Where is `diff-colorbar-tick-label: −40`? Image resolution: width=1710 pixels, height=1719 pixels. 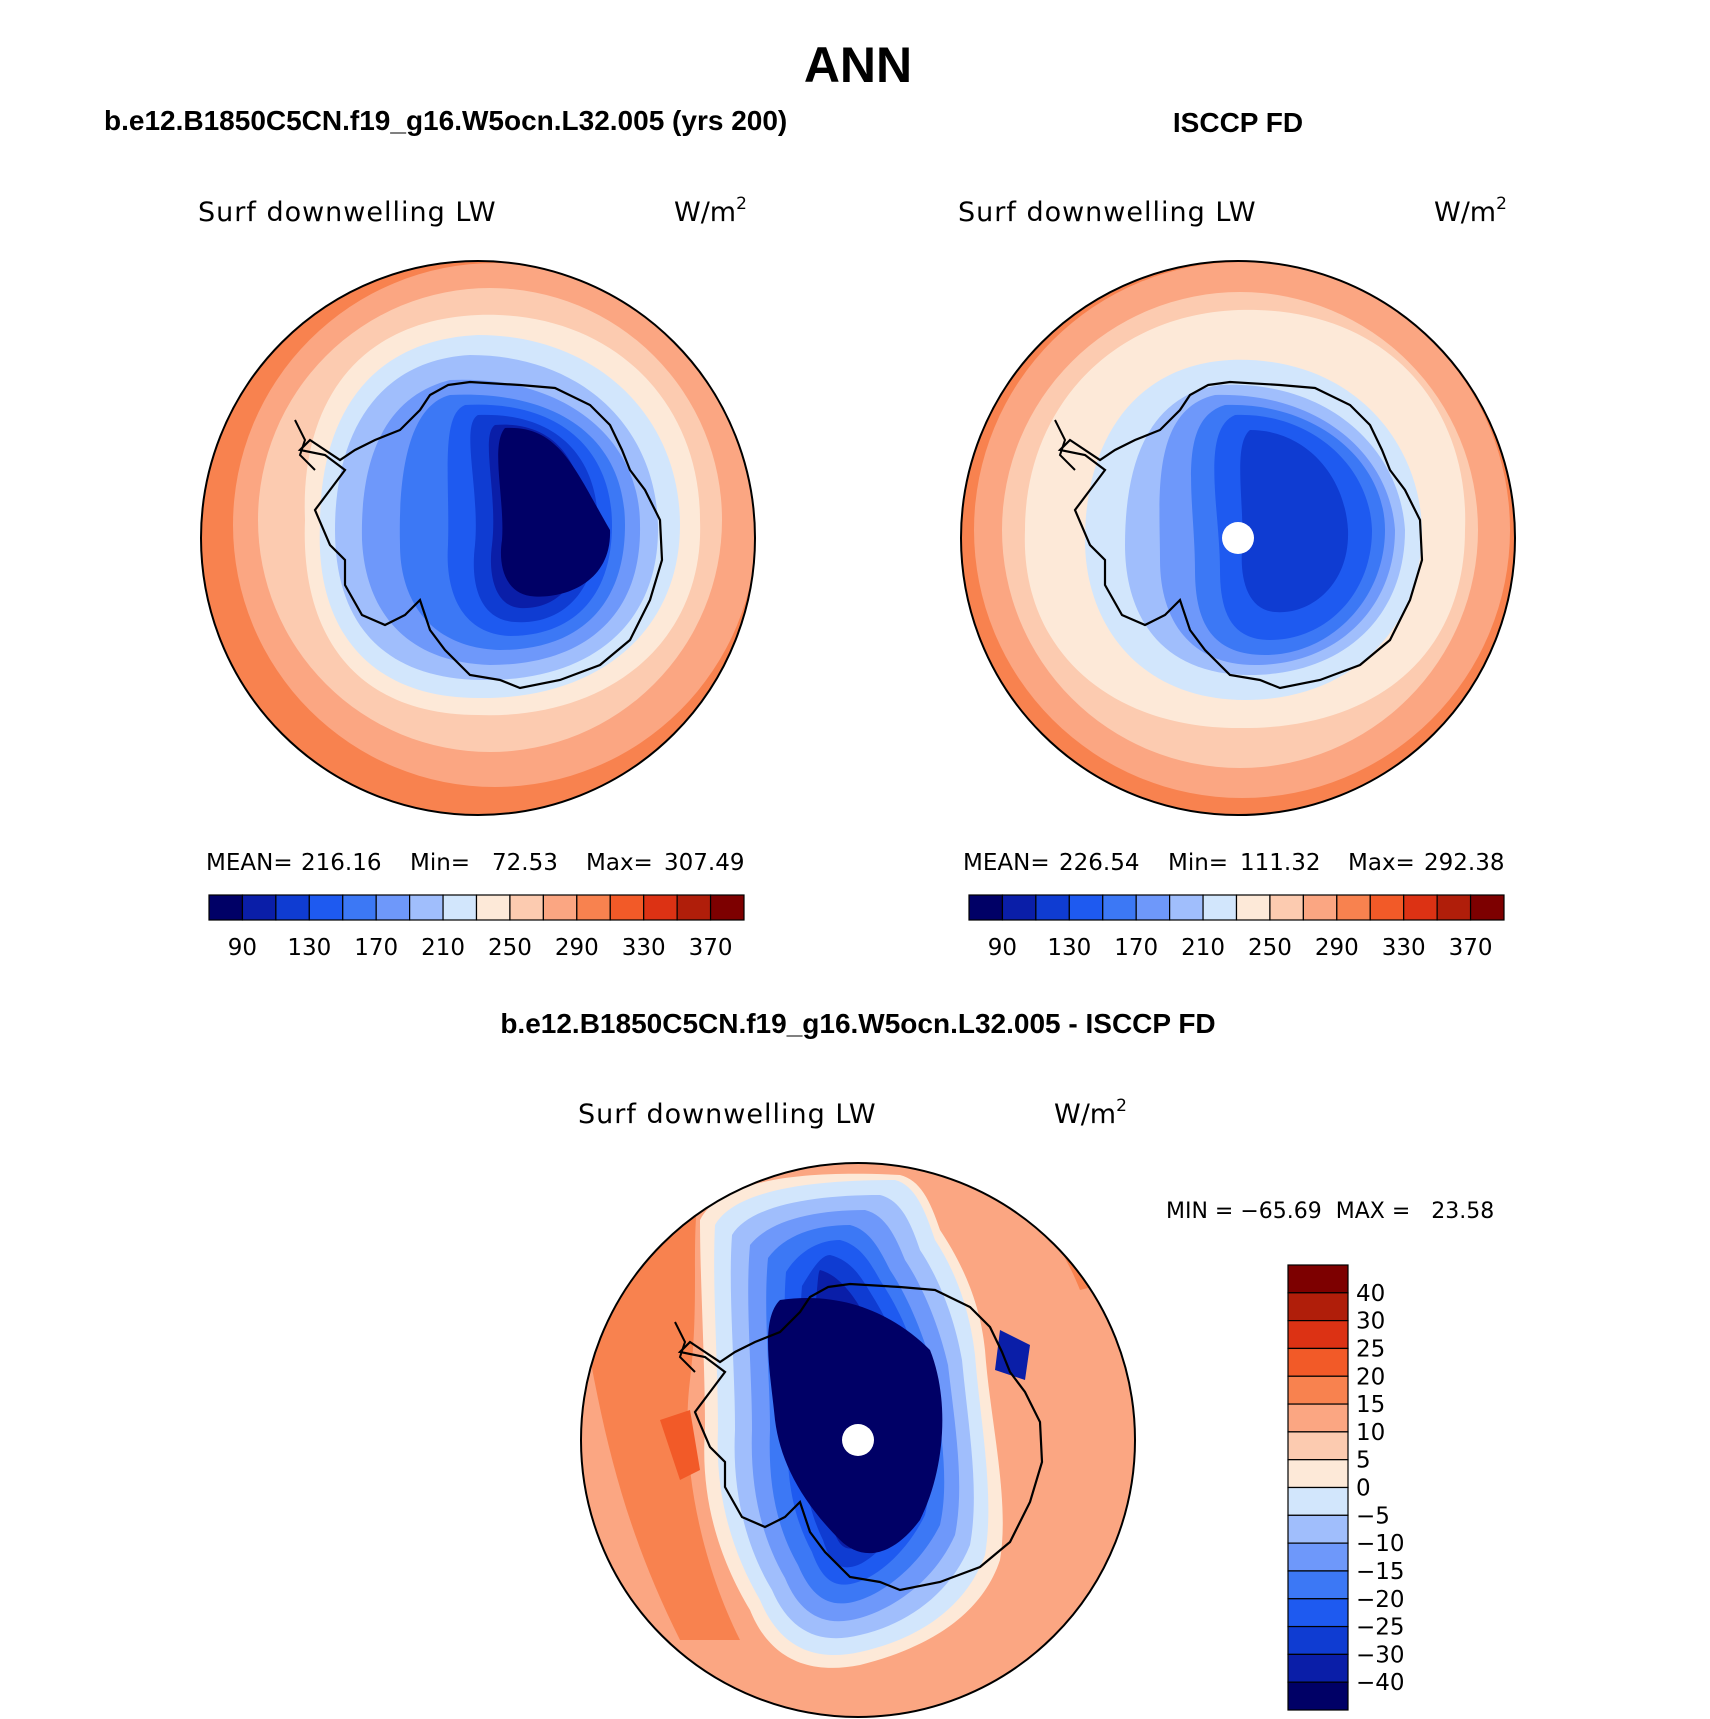
diff-colorbar-tick-label: −40 is located at coordinates (1380, 1683).